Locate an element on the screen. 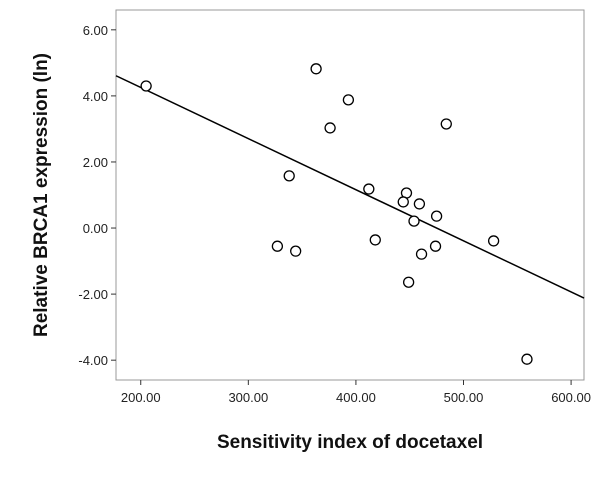 The width and height of the screenshot is (600, 479). x-tick-label: 600.00 is located at coordinates (571, 397).